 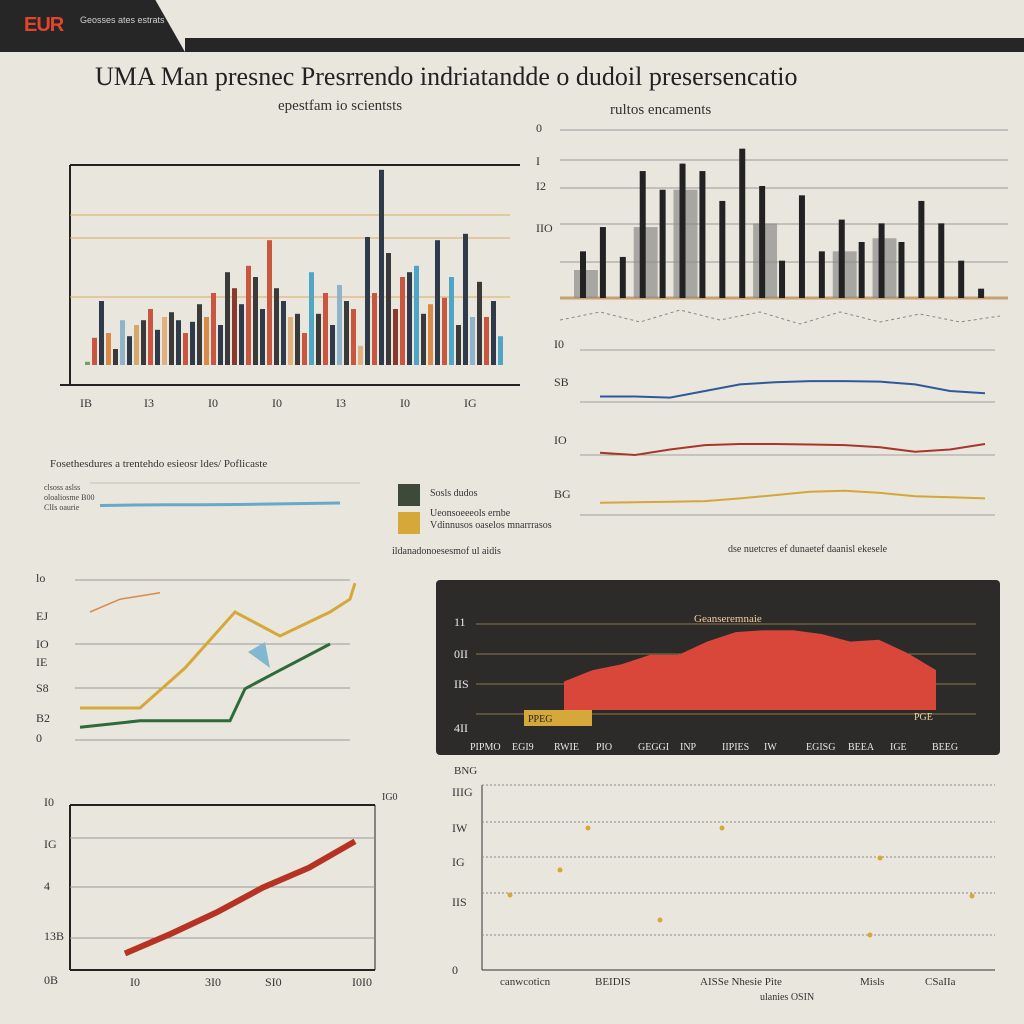 I want to click on y-tick-4: 13B, so click(x=54, y=936).